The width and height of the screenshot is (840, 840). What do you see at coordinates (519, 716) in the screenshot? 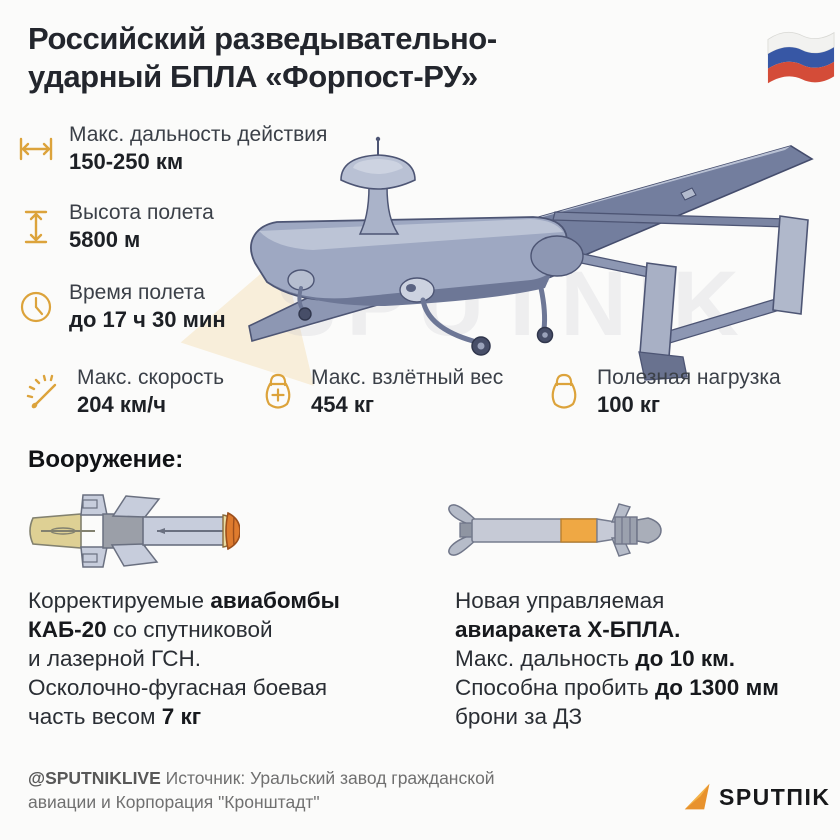
I see `text-segment: брони за ДЗ` at bounding box center [519, 716].